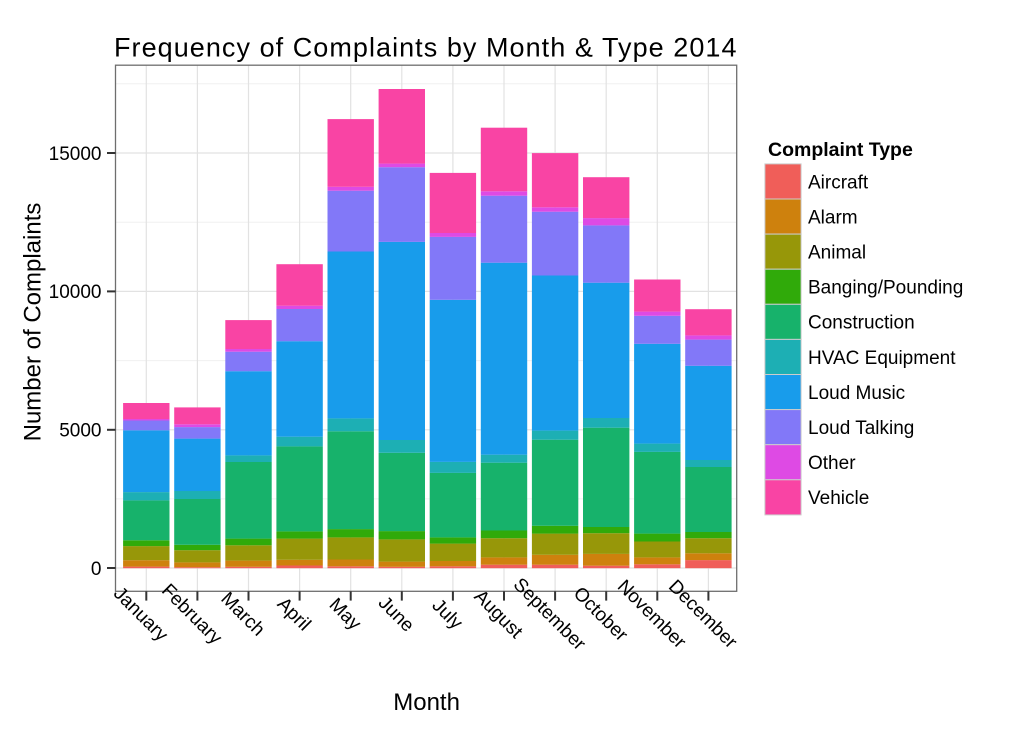  I want to click on svg-text: HVAC Equipment, so click(882, 358).